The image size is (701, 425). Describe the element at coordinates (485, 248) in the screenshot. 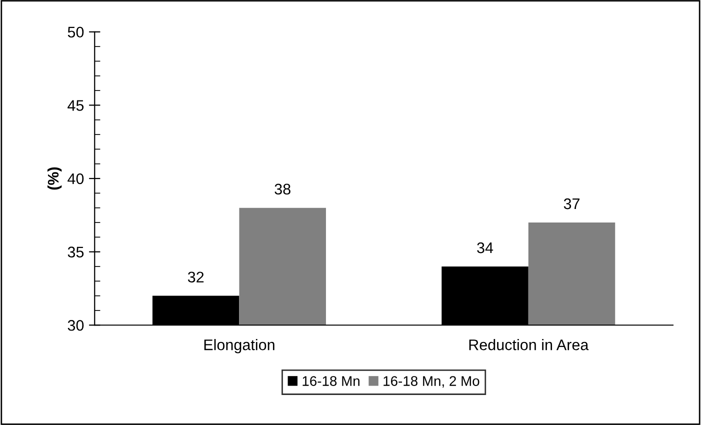

I see `data-label: 34` at that location.